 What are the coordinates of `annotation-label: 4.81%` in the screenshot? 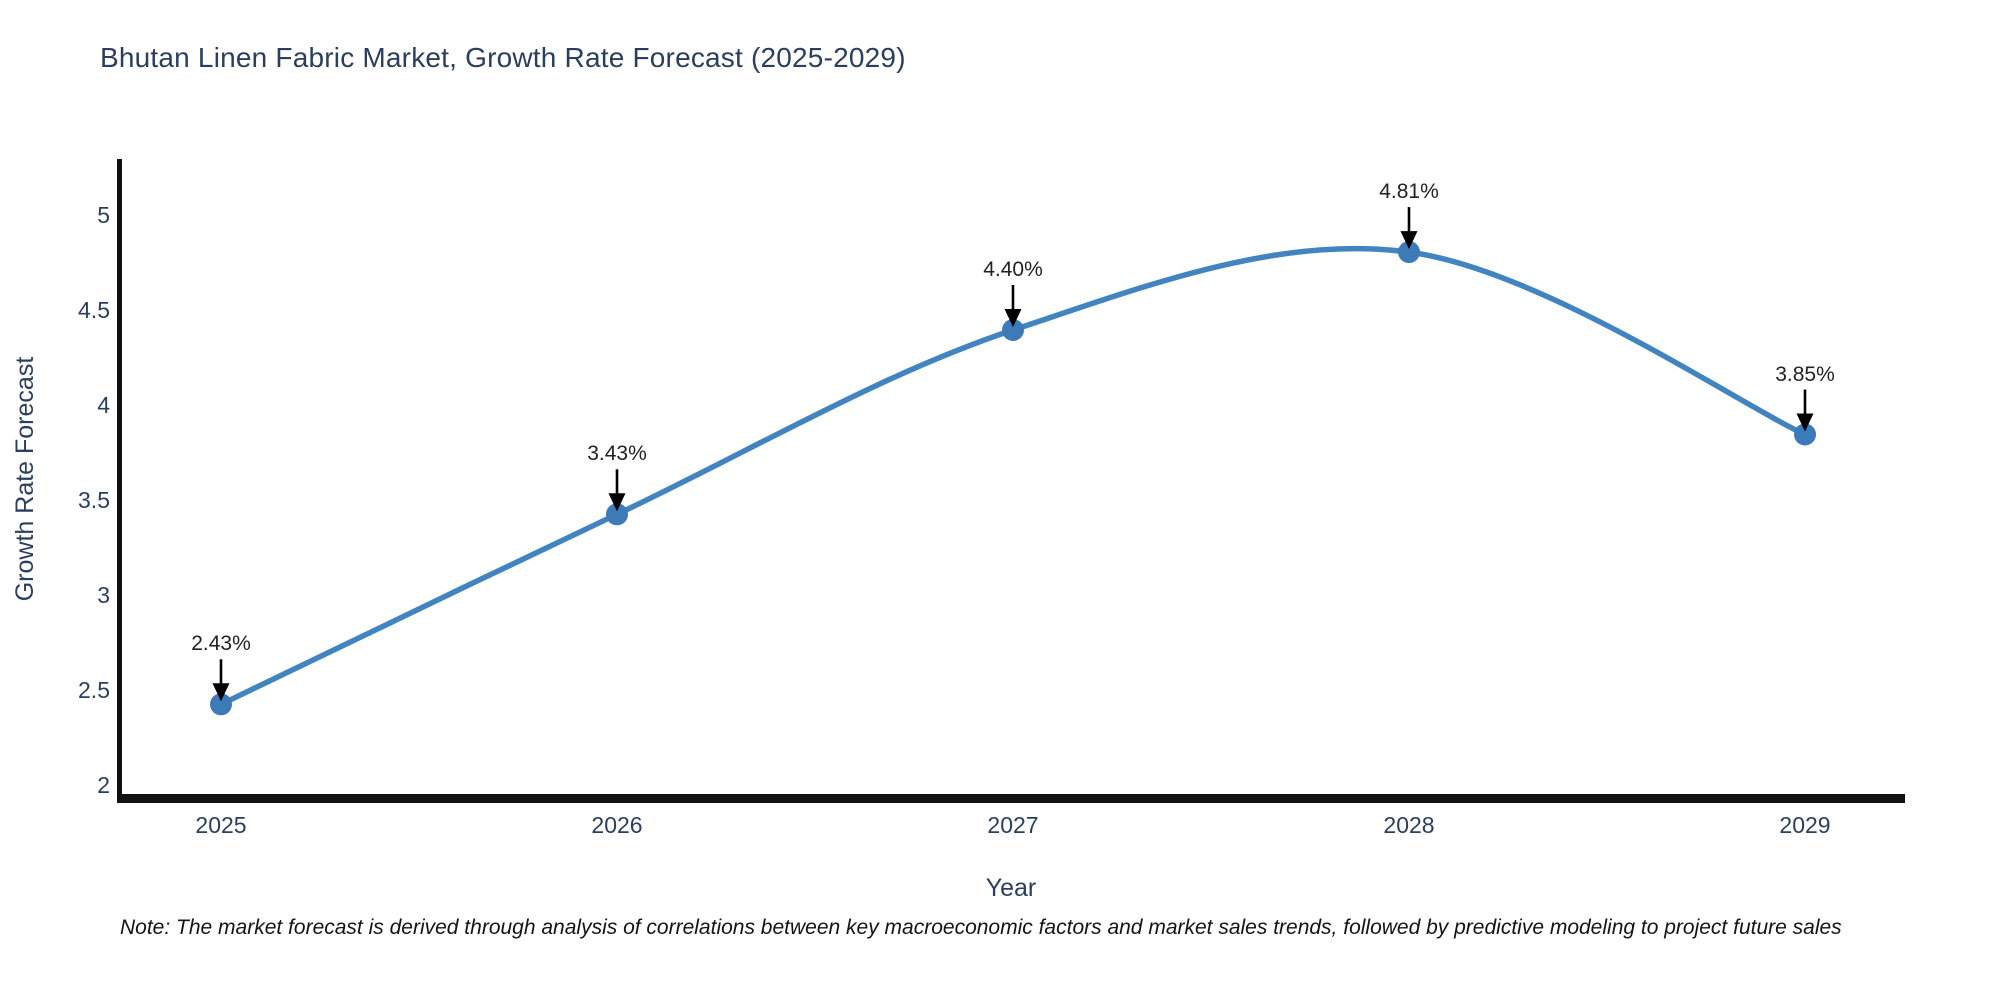 It's located at (1409, 192).